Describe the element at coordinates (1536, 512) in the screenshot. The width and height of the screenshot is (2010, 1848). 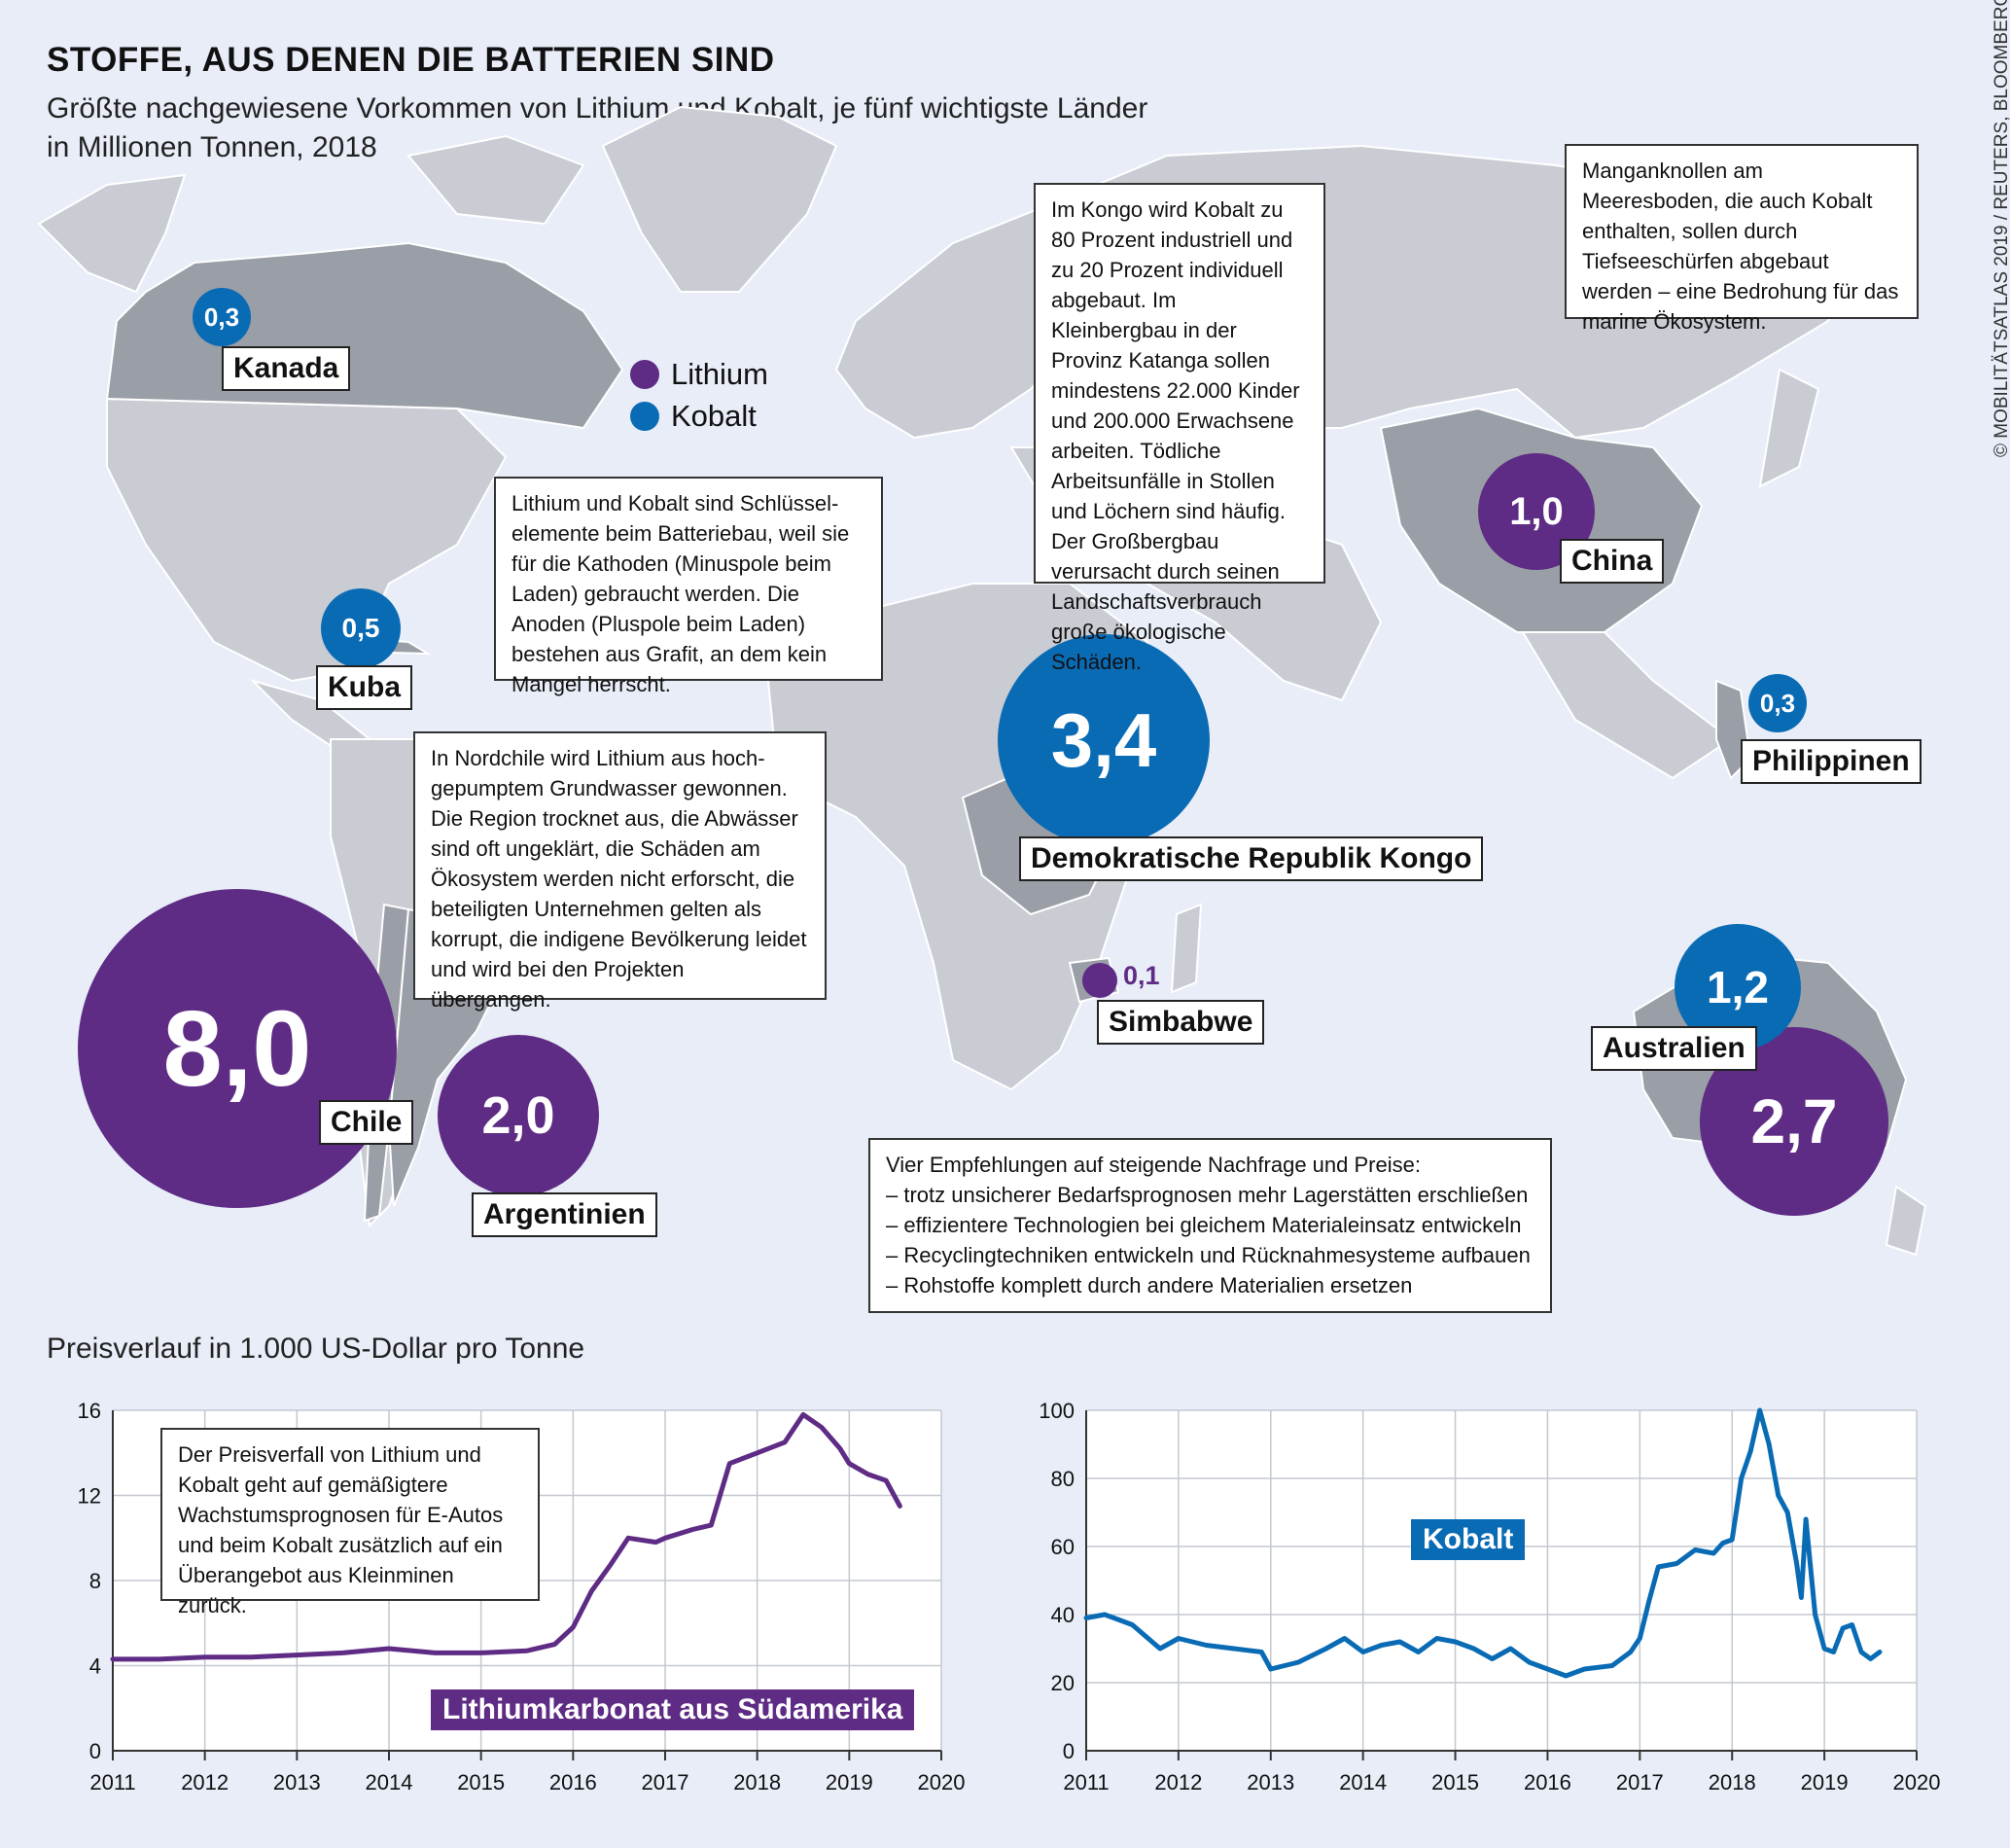
I see `bubble-china-lithium: 1,0` at that location.